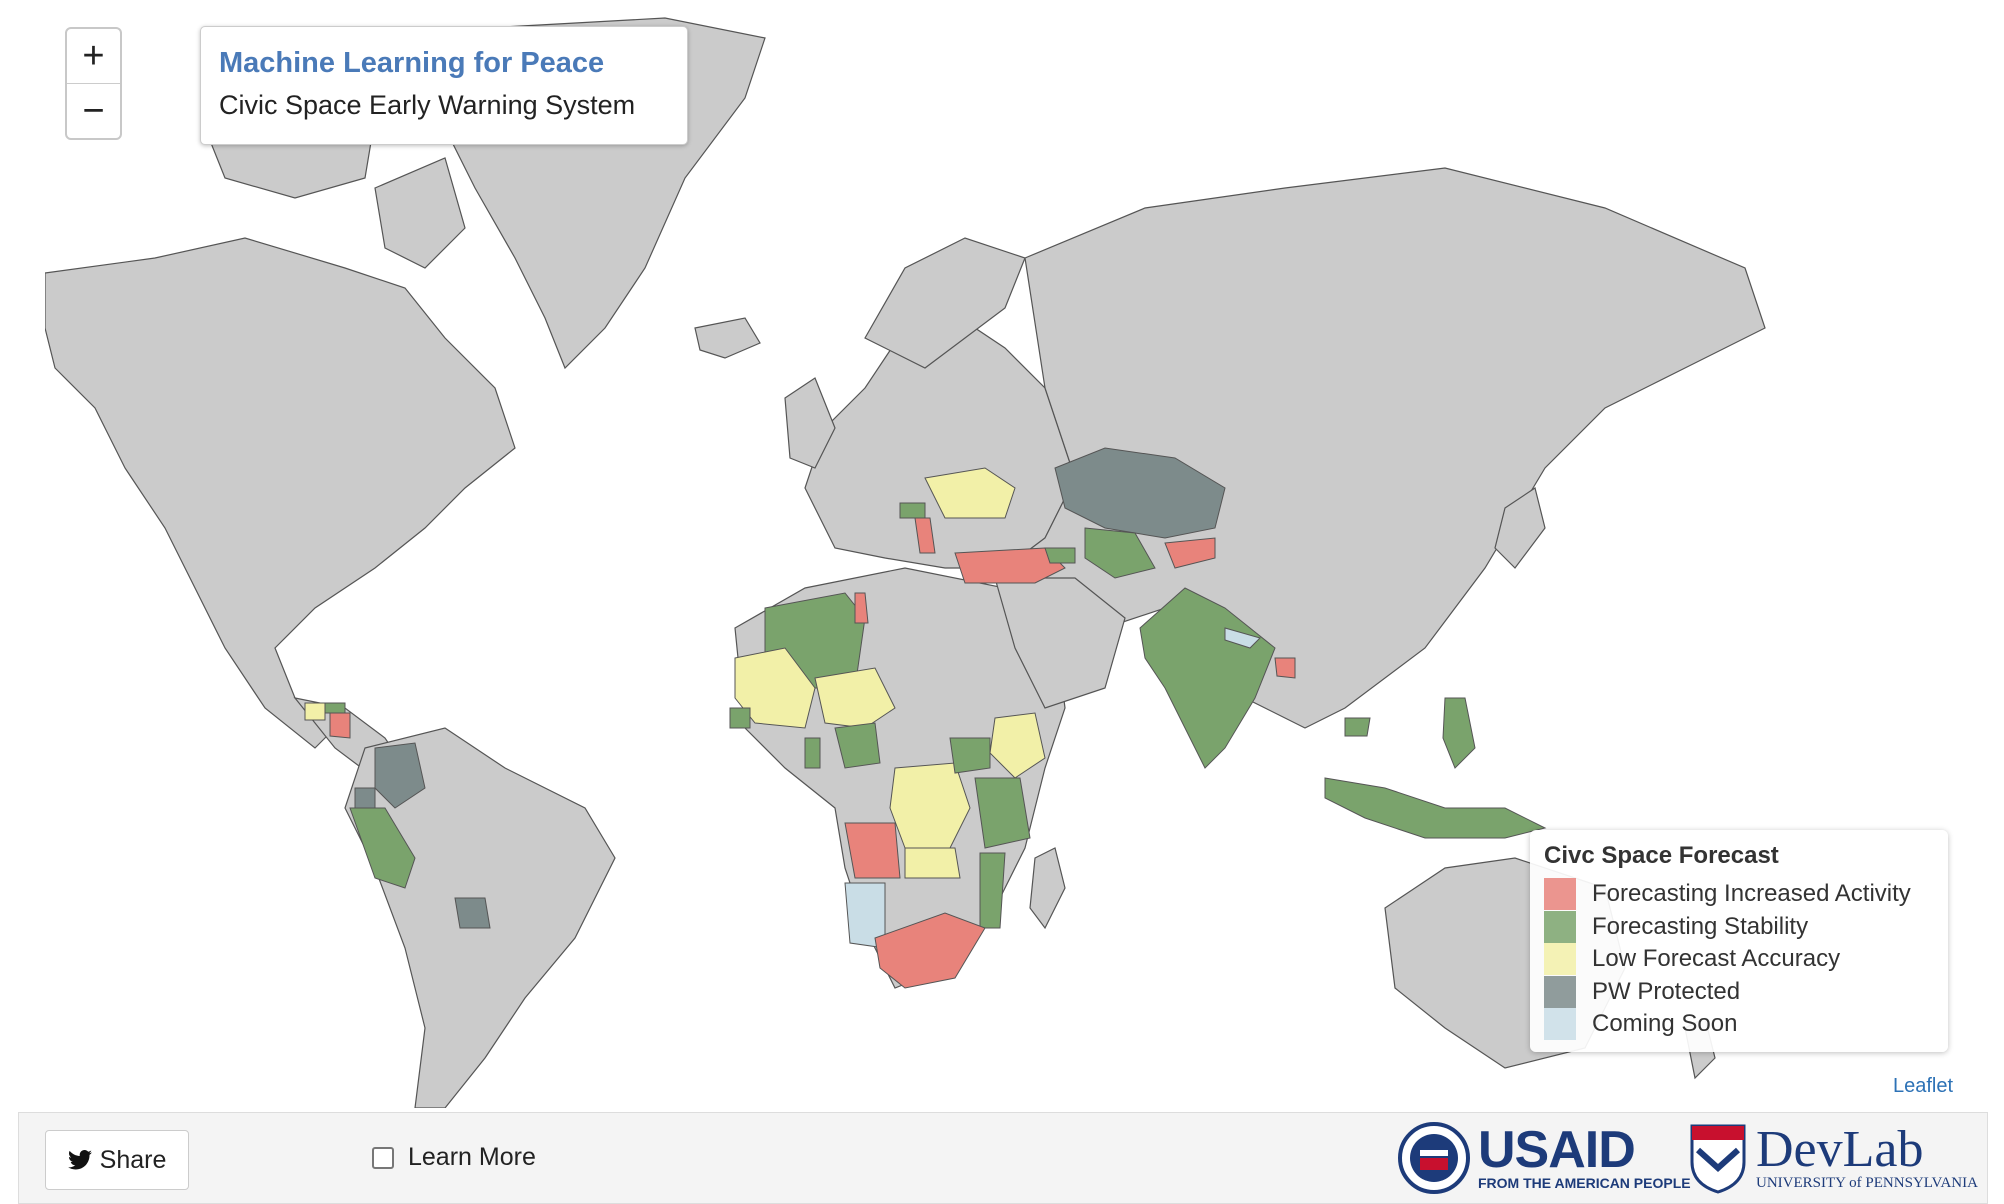 Image resolution: width=2004 pixels, height=1204 pixels. What do you see at coordinates (400, 775) in the screenshot?
I see `colombia` at bounding box center [400, 775].